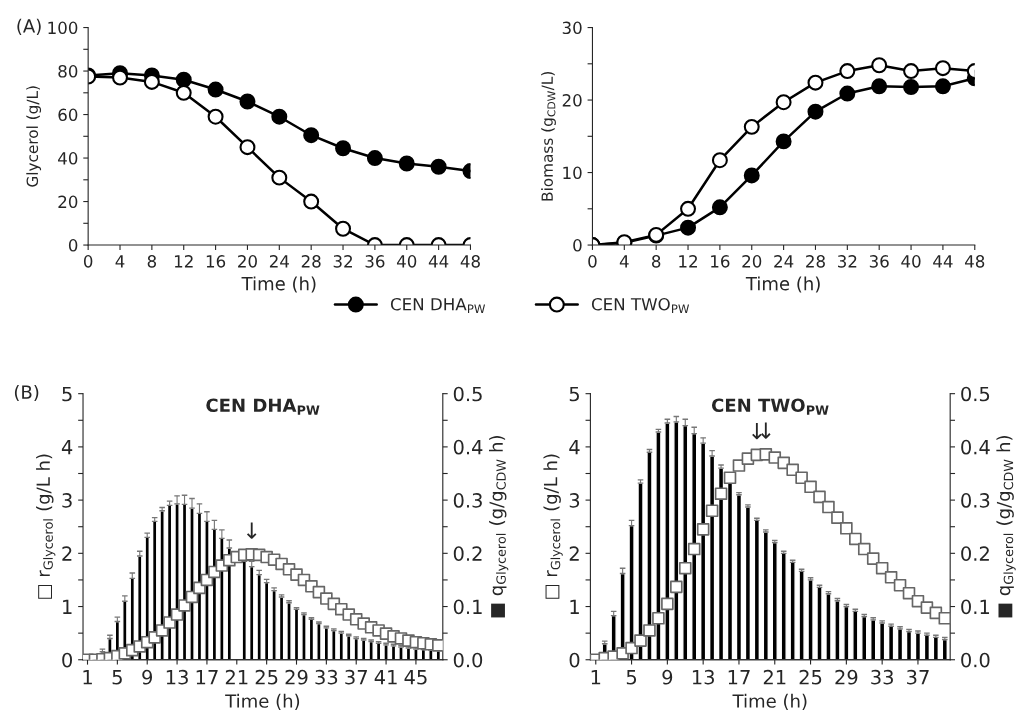 This screenshot has height=725, width=1025. I want to click on x-tick-label: 24, so click(784, 261).